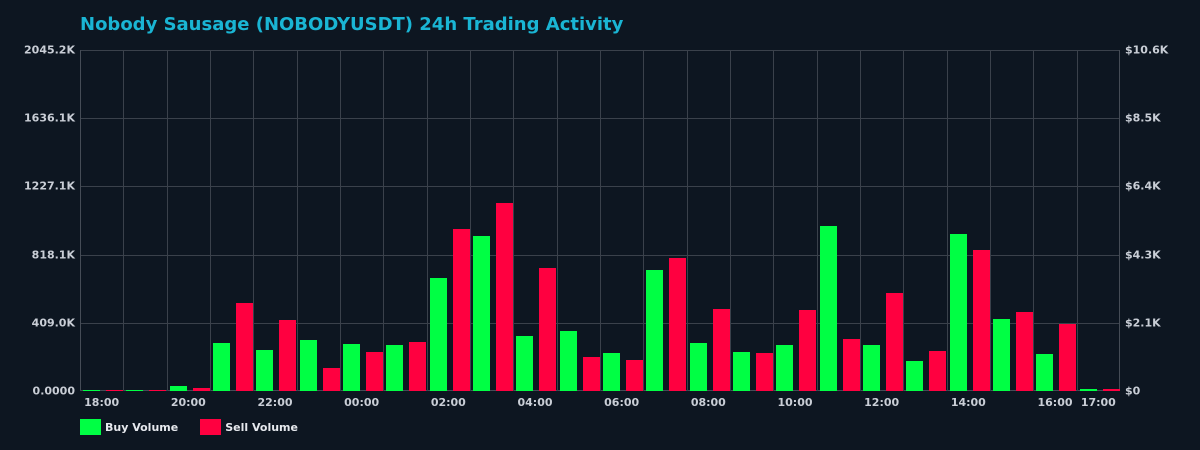 This screenshot has width=1200, height=450. Describe the element at coordinates (142, 427) in the screenshot. I see `legend-label-buy: Buy Volume` at that location.